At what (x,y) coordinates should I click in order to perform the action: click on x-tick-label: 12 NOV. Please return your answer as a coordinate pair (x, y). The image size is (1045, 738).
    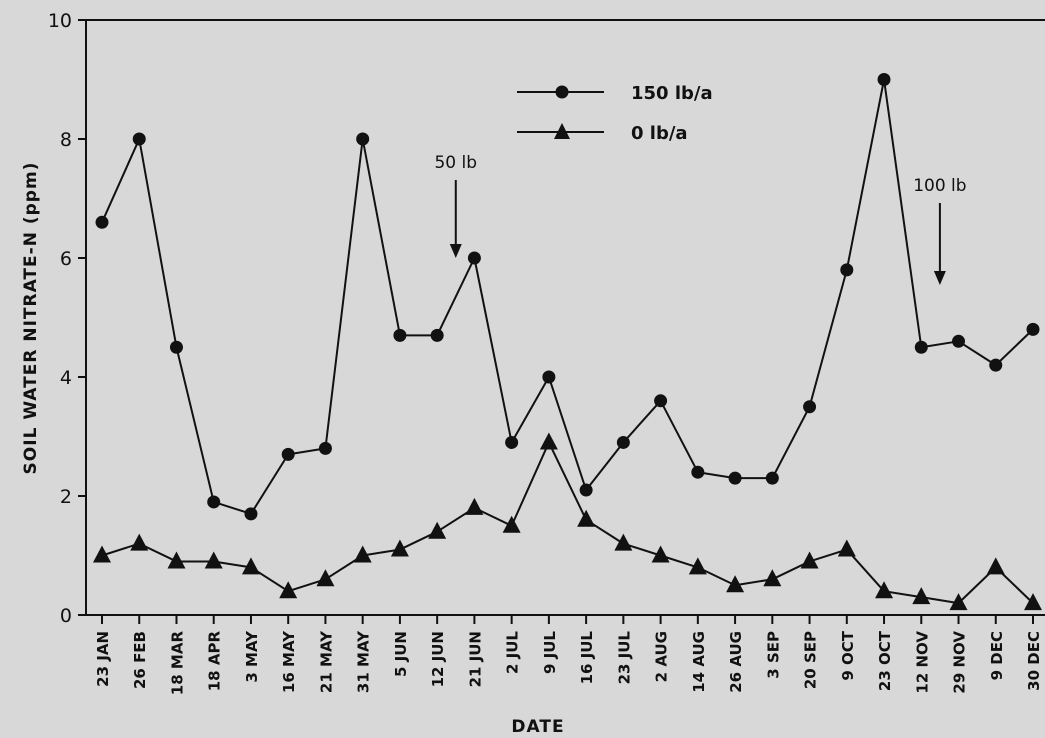
    Looking at the image, I should click on (922, 662).